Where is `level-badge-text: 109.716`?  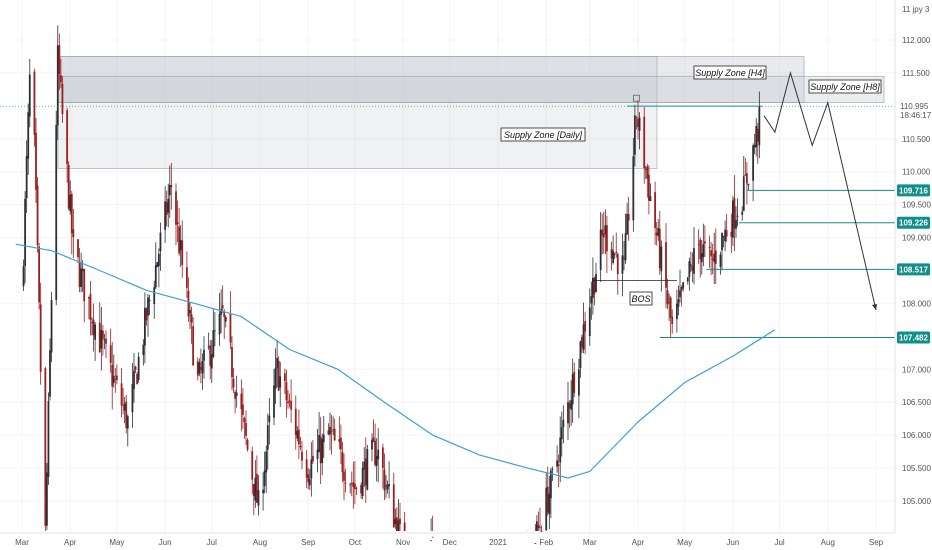
level-badge-text: 109.716 is located at coordinates (913, 190).